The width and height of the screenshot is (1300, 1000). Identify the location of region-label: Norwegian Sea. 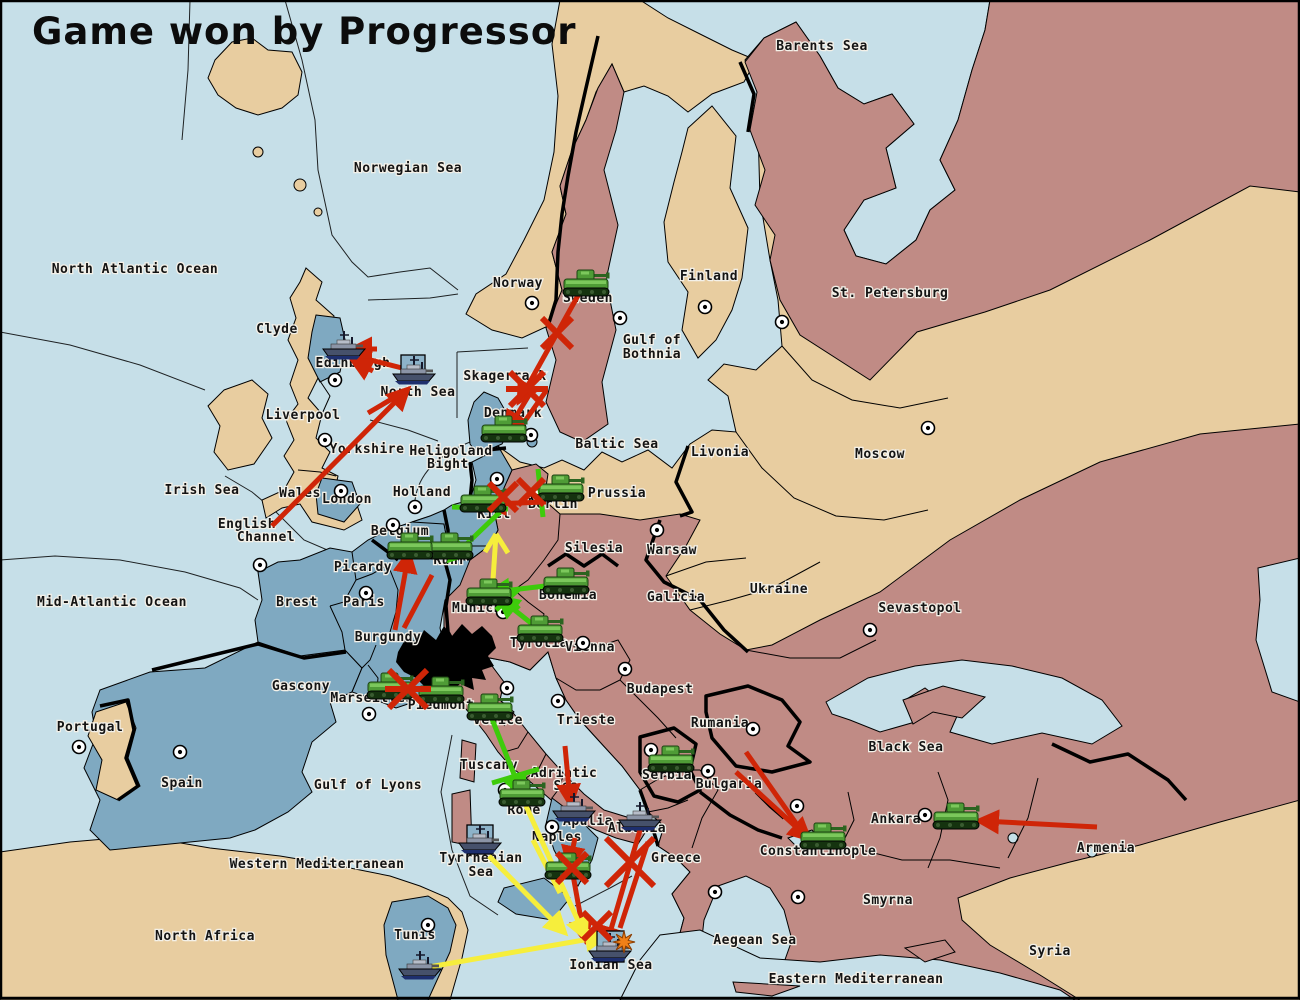
(408, 168).